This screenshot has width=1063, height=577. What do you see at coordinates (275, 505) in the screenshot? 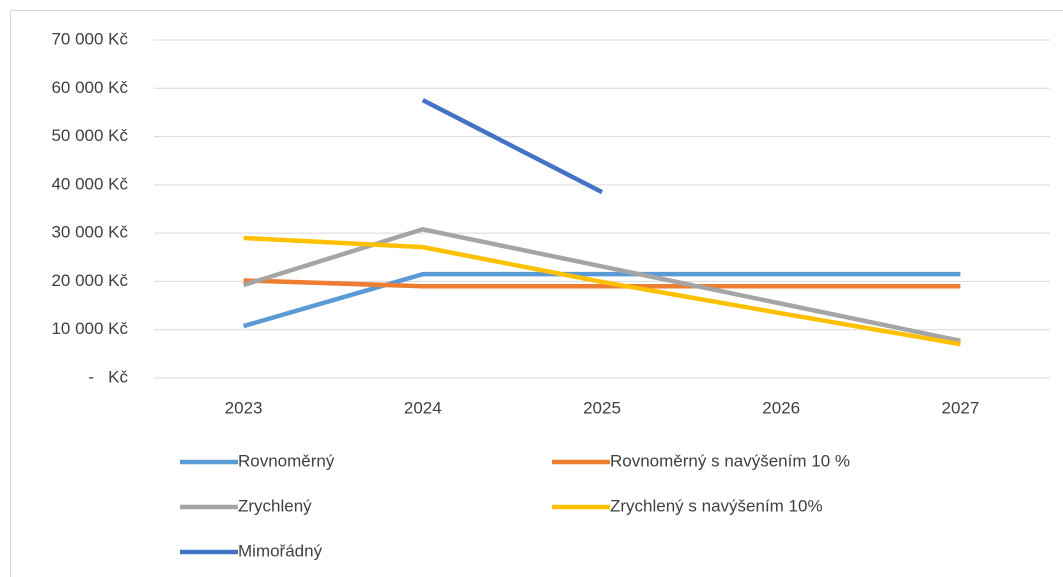
I see `legend-label: Zrychlený` at bounding box center [275, 505].